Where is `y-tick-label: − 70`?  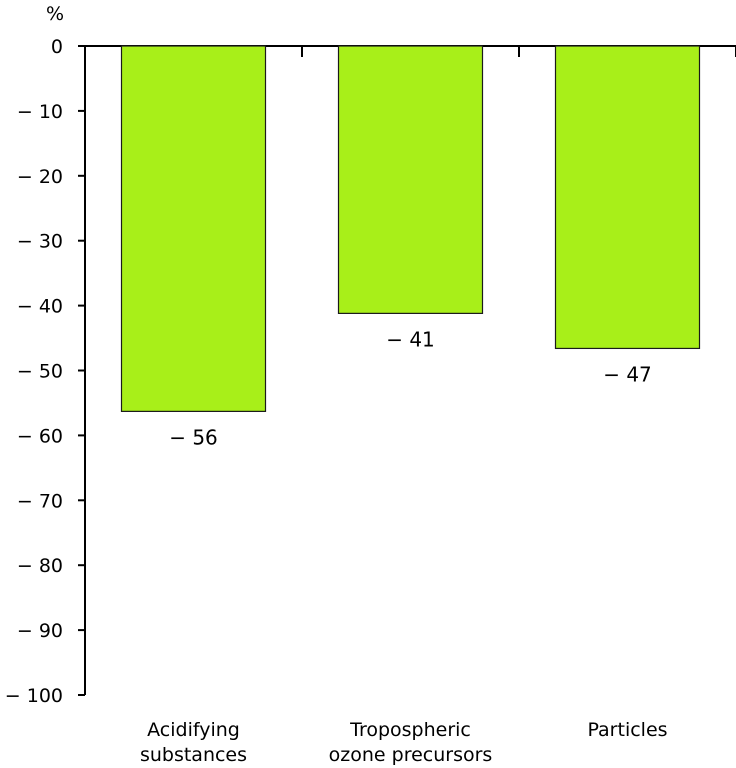
y-tick-label: − 70 is located at coordinates (40, 501).